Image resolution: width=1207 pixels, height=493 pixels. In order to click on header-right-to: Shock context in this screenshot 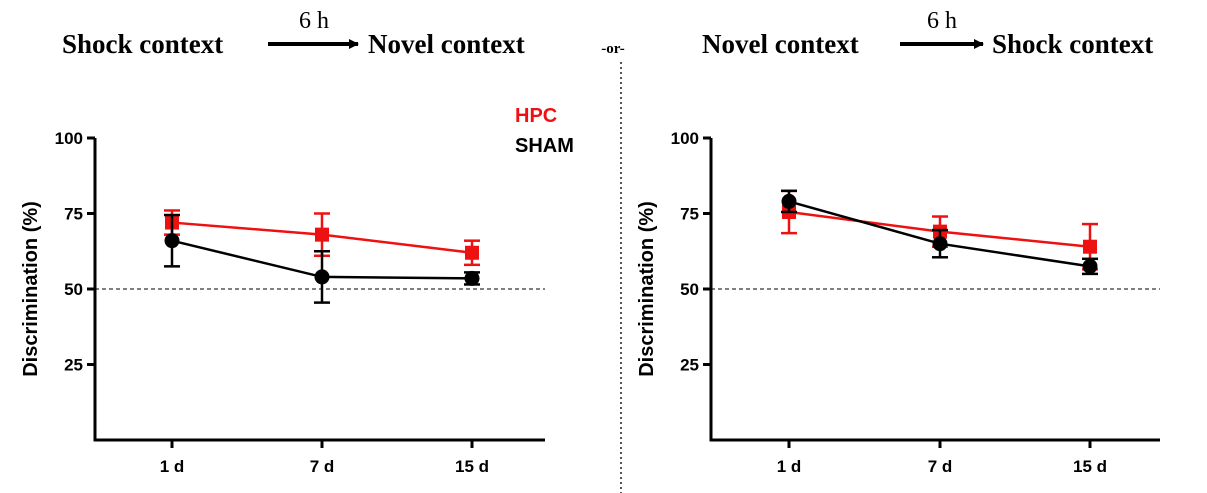, I will do `click(1072, 44)`.